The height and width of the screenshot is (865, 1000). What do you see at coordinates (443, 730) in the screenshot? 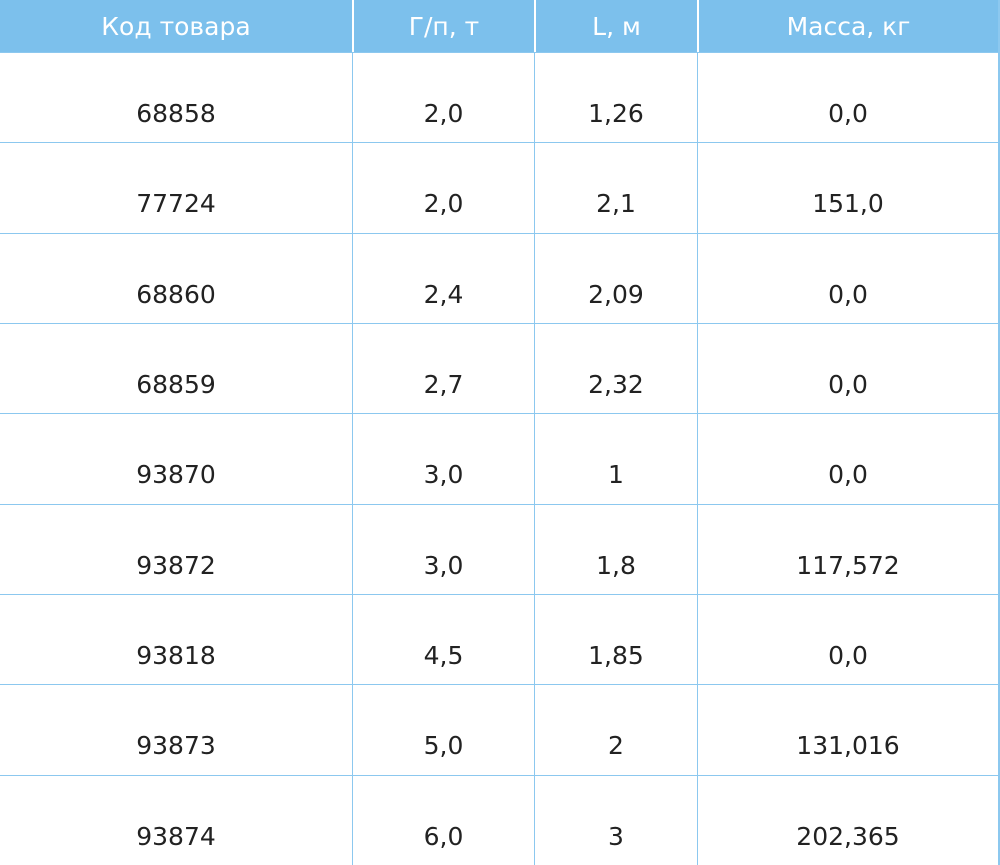
I see `table-cell: 5,0` at bounding box center [443, 730].